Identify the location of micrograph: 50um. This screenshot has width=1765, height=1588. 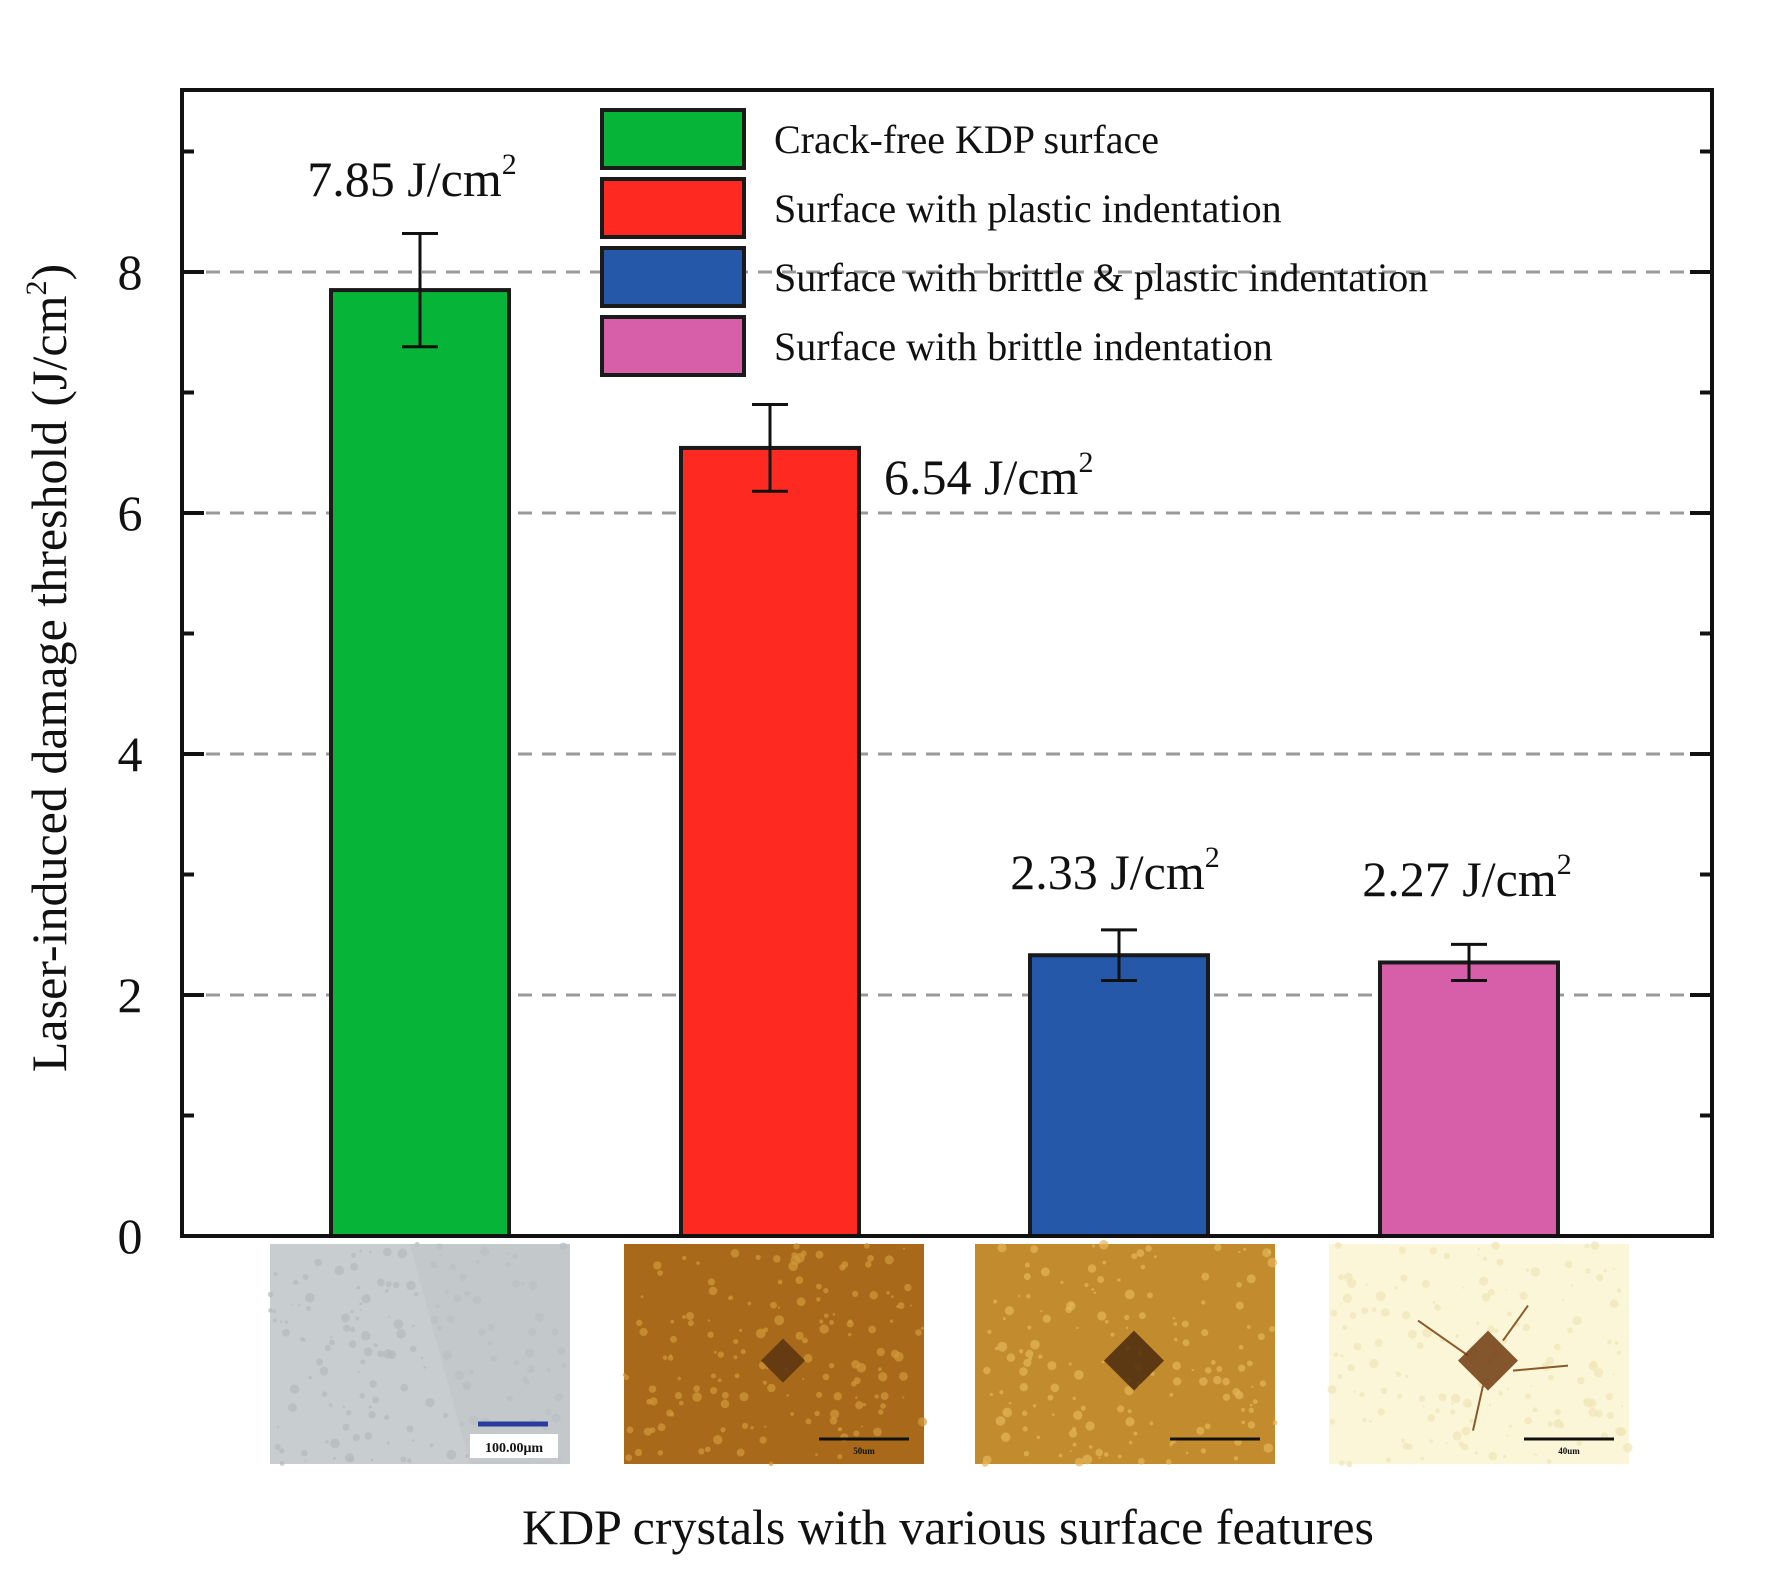
(775, 1355).